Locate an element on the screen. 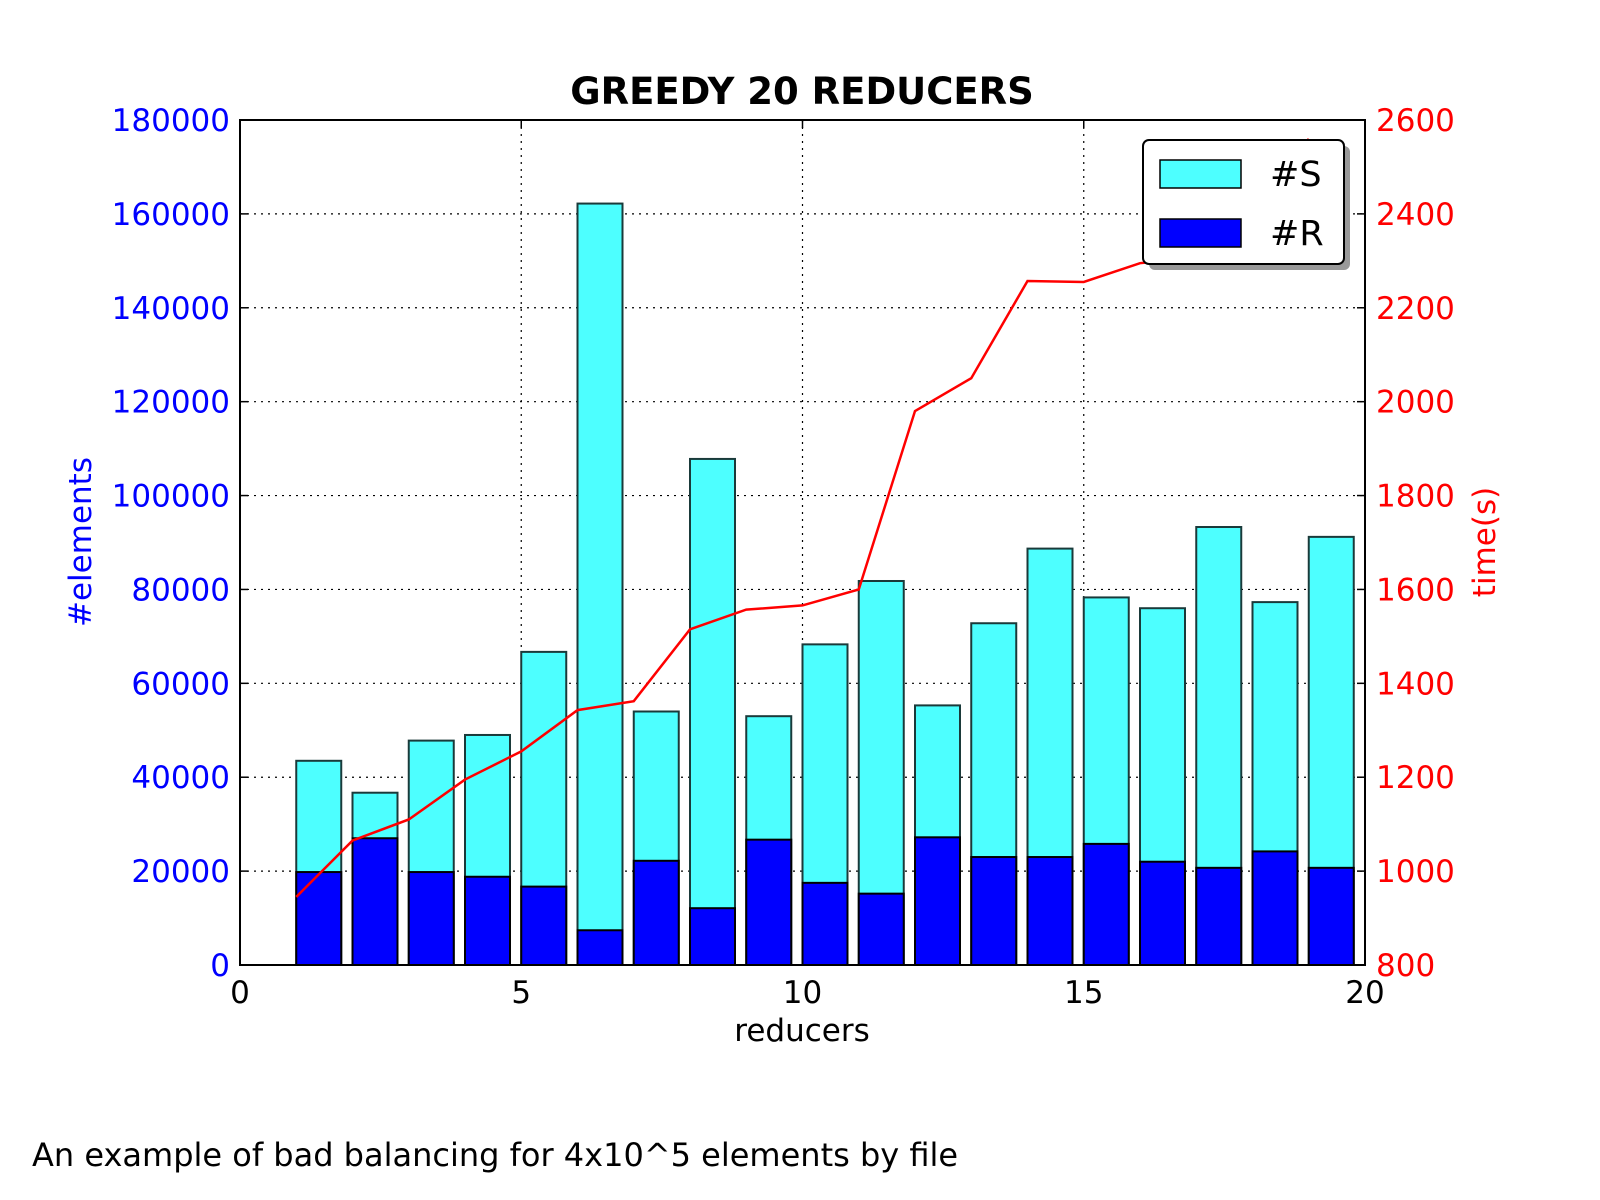 This screenshot has width=1600, height=1200. y2-axis-ticks: 800 1000 1200 1400 1600 1800 2000 2200 2400 2600 is located at coordinates (1406, 543).